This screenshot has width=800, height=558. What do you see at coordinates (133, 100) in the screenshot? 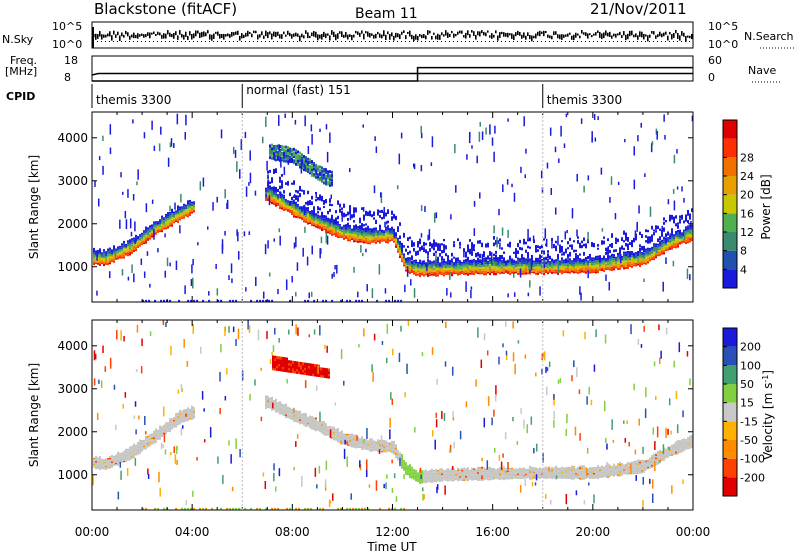
I see `cpid-segment-0: themis 3300` at bounding box center [133, 100].